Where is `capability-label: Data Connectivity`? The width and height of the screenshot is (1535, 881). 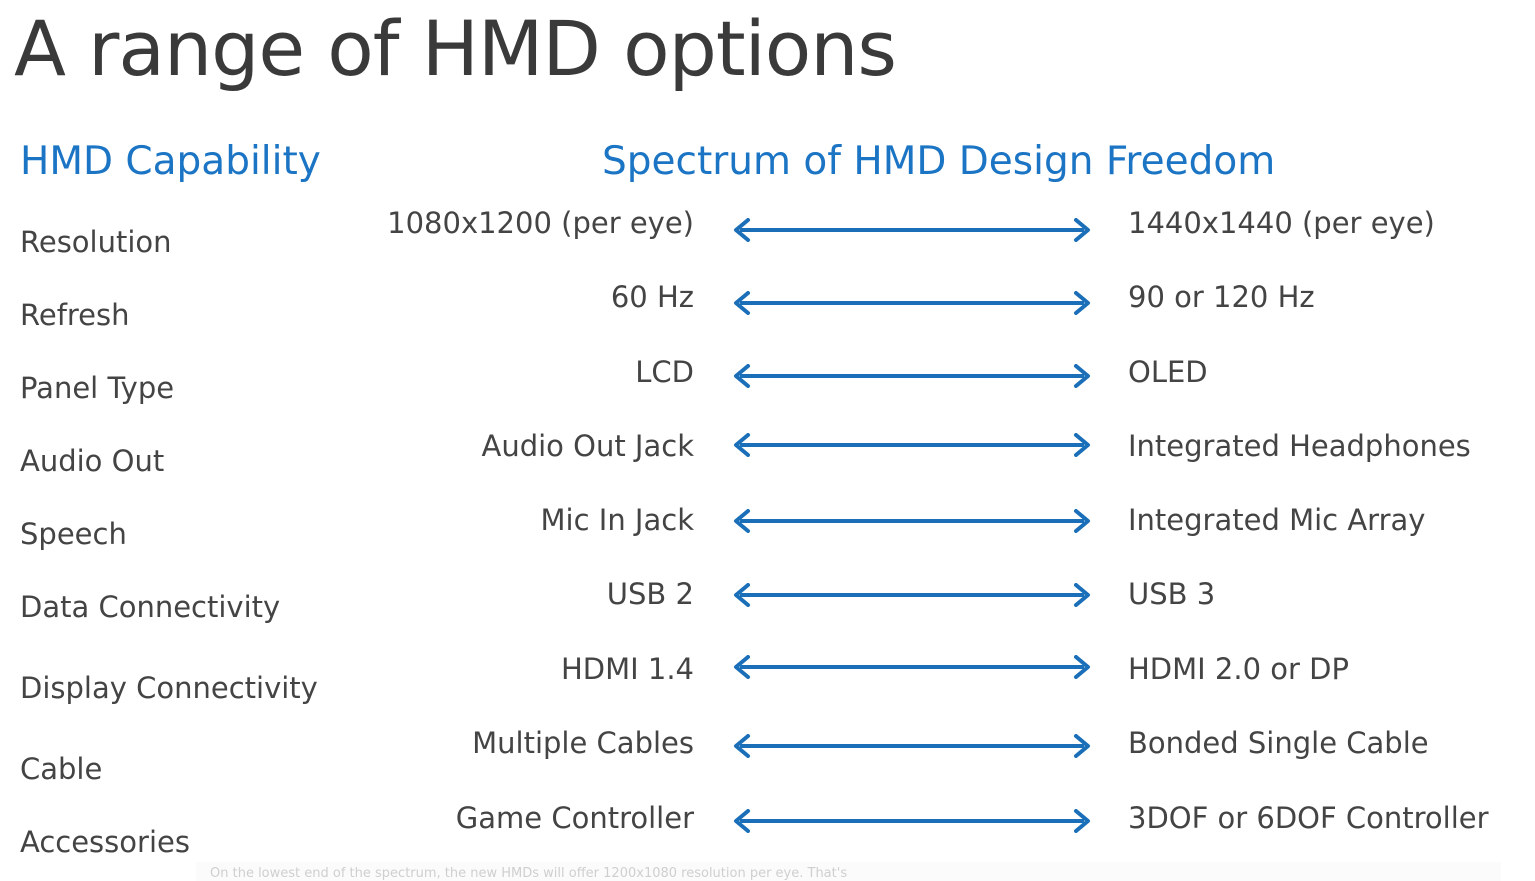
capability-label: Data Connectivity is located at coordinates (150, 607).